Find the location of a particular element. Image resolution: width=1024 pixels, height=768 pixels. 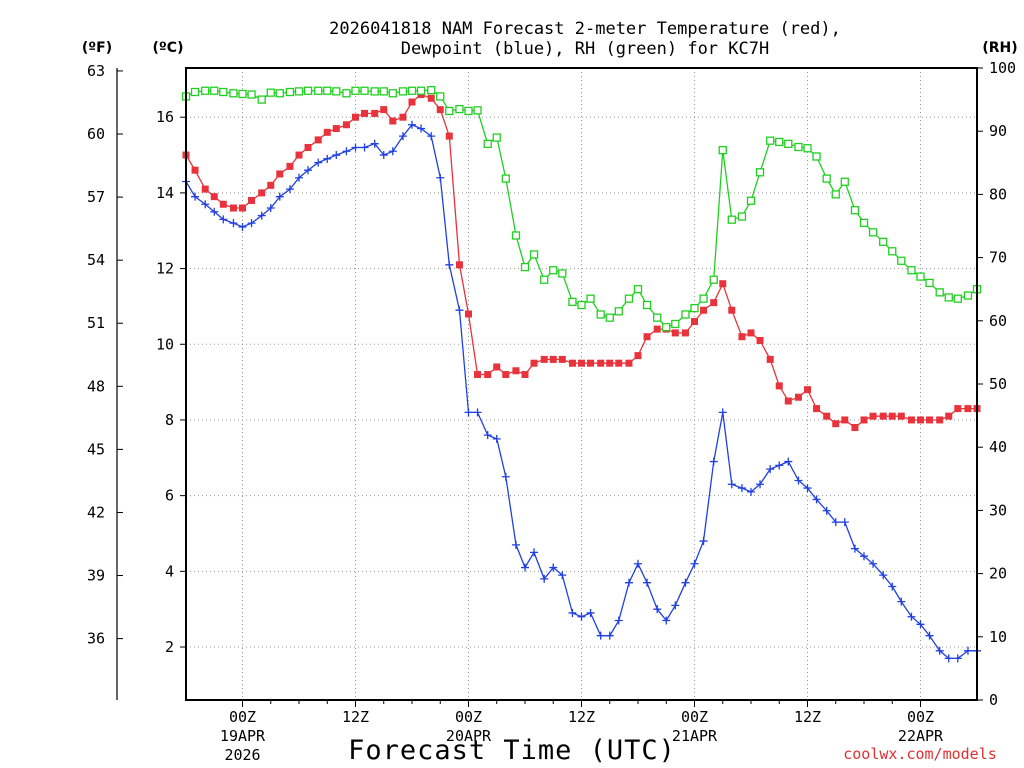

rh-tick-label: 10 is located at coordinates (998, 637).